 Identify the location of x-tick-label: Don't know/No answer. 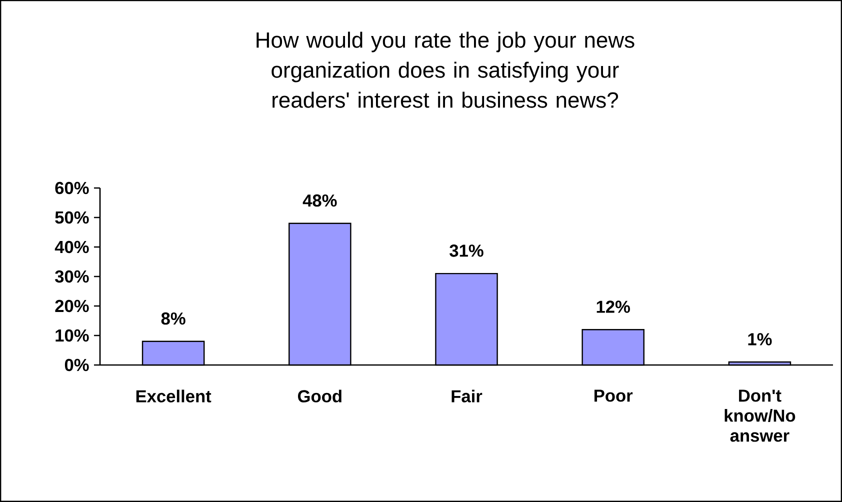
(760, 416).